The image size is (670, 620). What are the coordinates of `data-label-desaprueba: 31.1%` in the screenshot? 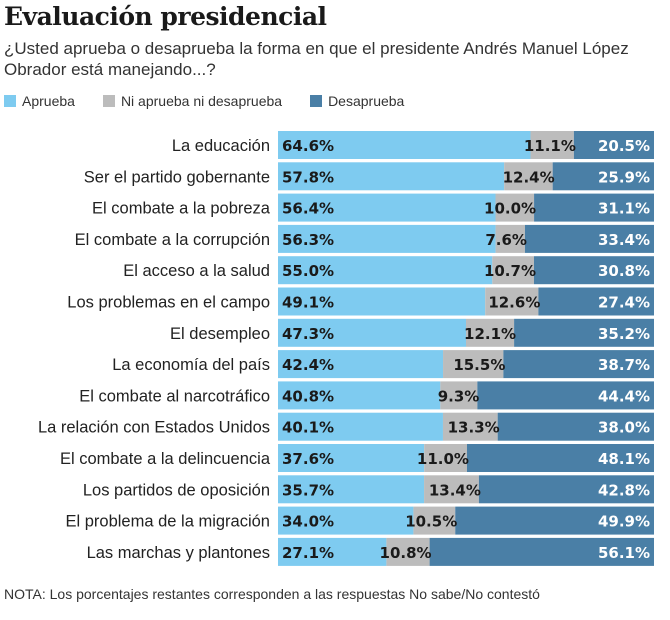 It's located at (624, 209).